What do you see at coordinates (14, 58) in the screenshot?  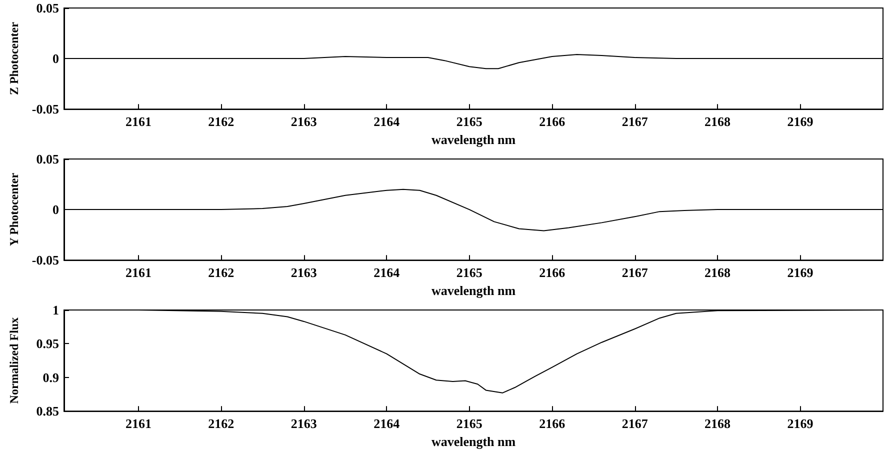 I see `y-axis-title: Z Photocenter` at bounding box center [14, 58].